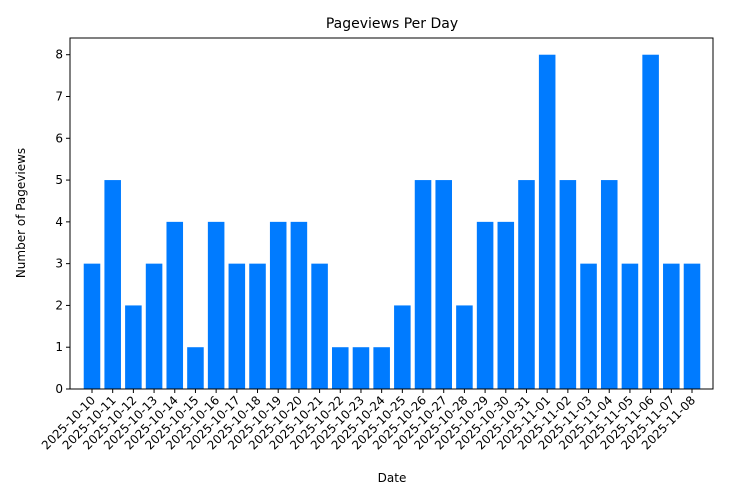  What do you see at coordinates (59, 180) in the screenshot?
I see `y-tick-label: 5` at bounding box center [59, 180].